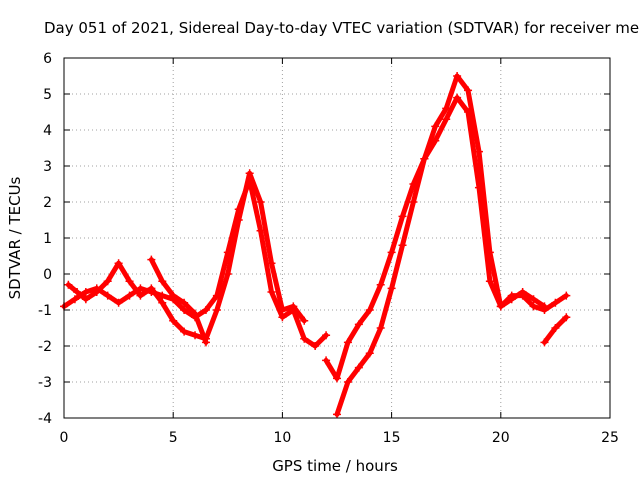 The height and width of the screenshot is (480, 640). What do you see at coordinates (501, 438) in the screenshot?
I see `x-tick-label: 20` at bounding box center [501, 438].